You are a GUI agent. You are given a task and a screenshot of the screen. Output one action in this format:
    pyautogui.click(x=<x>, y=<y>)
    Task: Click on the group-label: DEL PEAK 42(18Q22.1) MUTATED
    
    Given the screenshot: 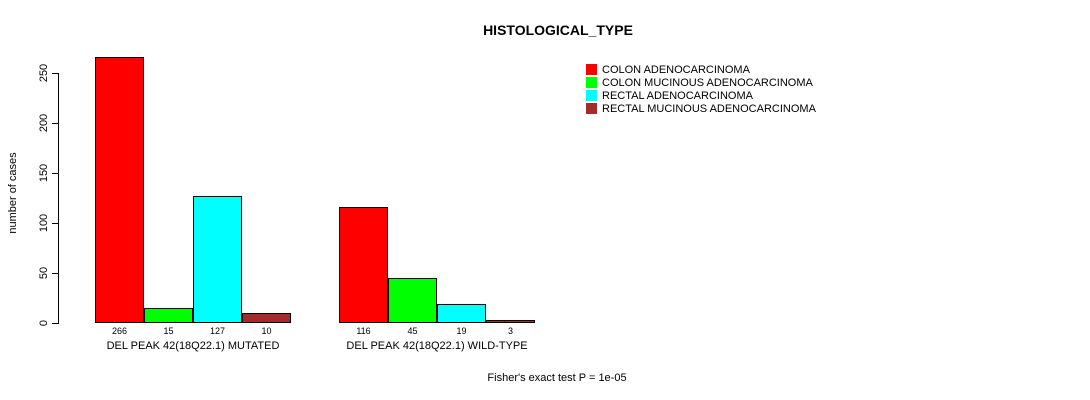 What is the action you would take?
    pyautogui.click(x=193, y=346)
    